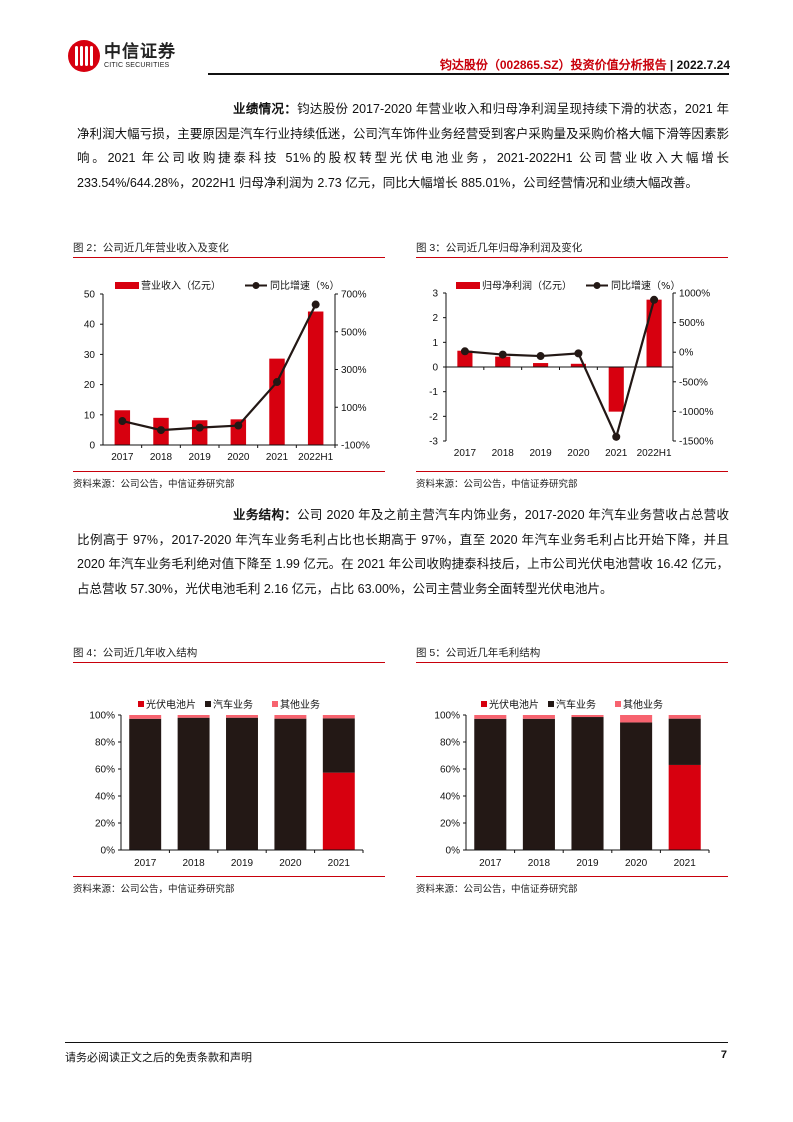 The width and height of the screenshot is (793, 1122). What do you see at coordinates (105, 770) in the screenshot?
I see `svg-text: 60%` at bounding box center [105, 770].